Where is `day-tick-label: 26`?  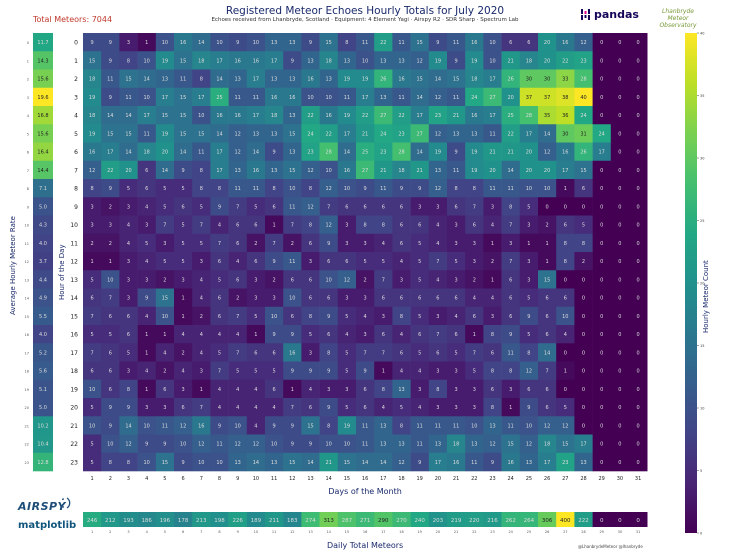
day-tick-label: 26 is located at coordinates (547, 479).